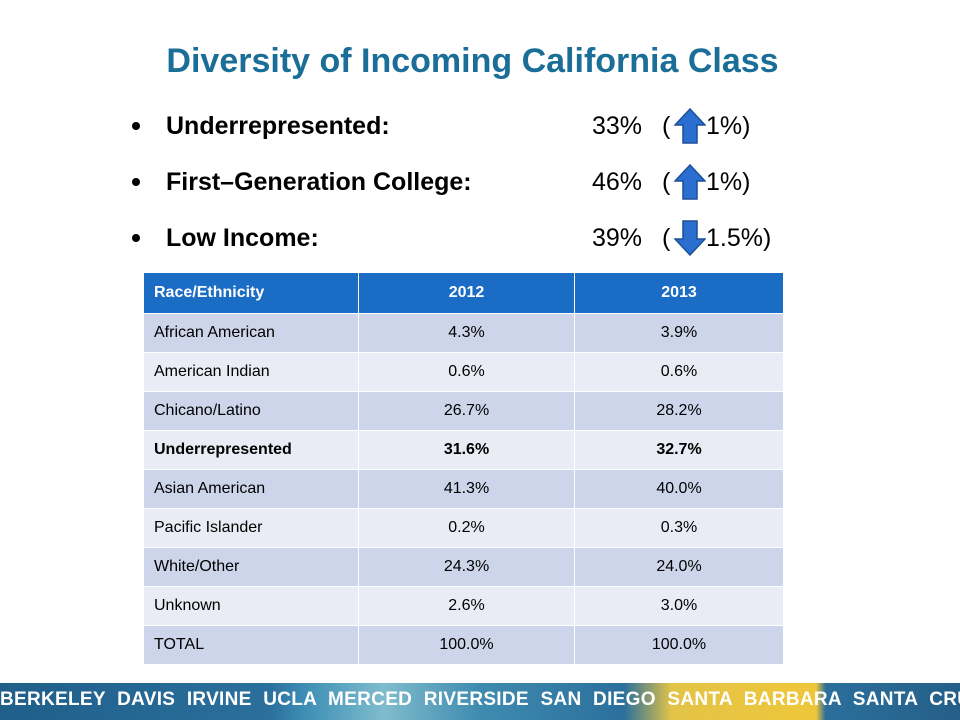 This screenshot has width=960, height=720. Describe the element at coordinates (251, 567) in the screenshot. I see `table-cell: White/Other` at that location.